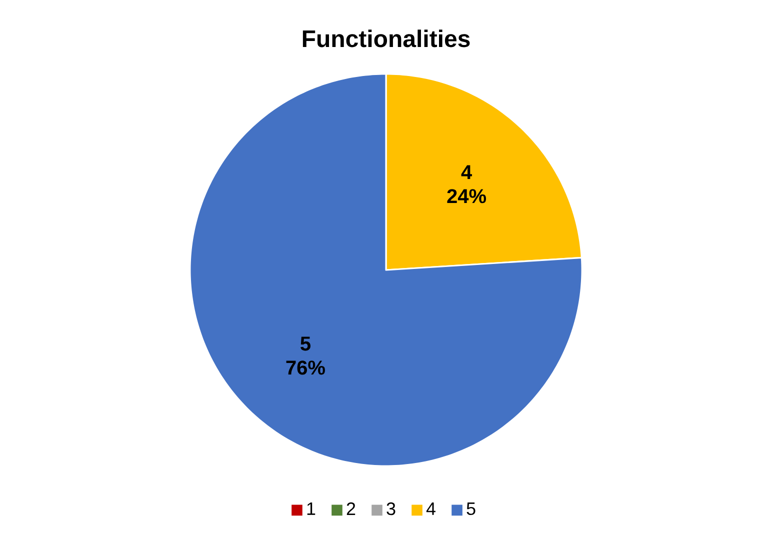  What do you see at coordinates (305, 343) in the screenshot?
I see `slice-label: 5` at bounding box center [305, 343].